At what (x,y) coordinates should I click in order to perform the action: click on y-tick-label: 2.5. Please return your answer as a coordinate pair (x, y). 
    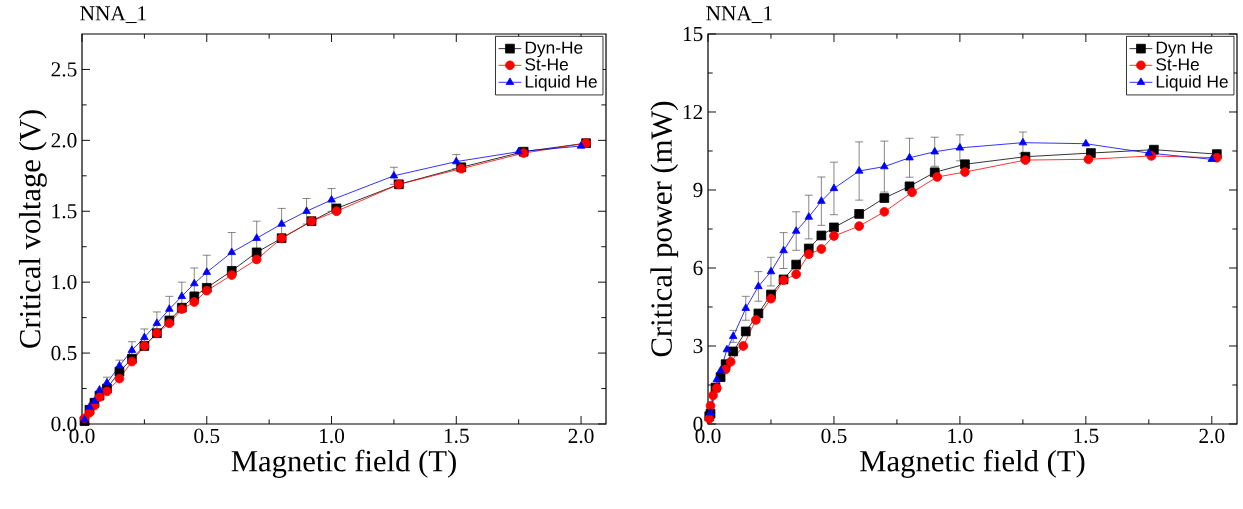
    Looking at the image, I should click on (64, 69).